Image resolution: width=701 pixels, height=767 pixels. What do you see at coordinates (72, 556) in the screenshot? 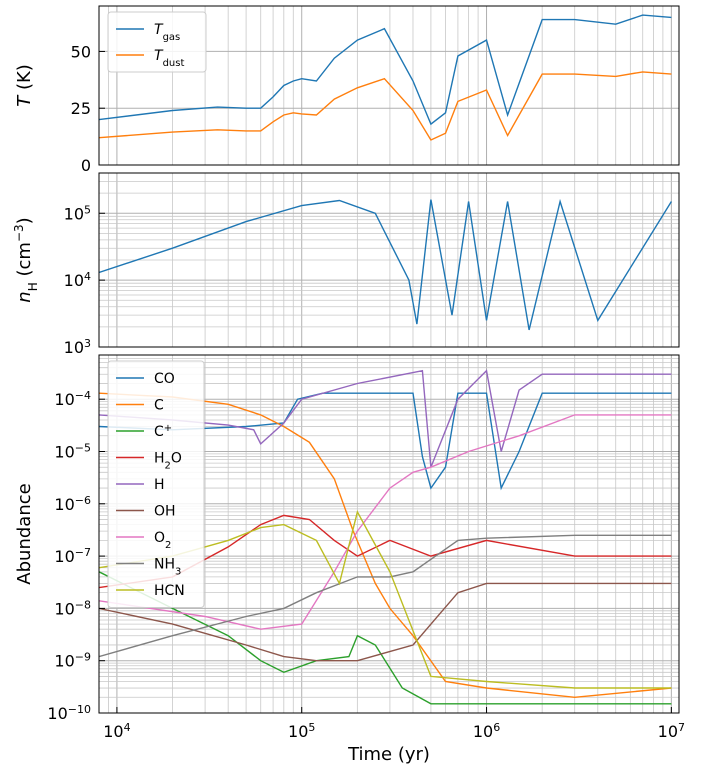
I see `y-tick-label: 10⁻⁷` at bounding box center [72, 556].